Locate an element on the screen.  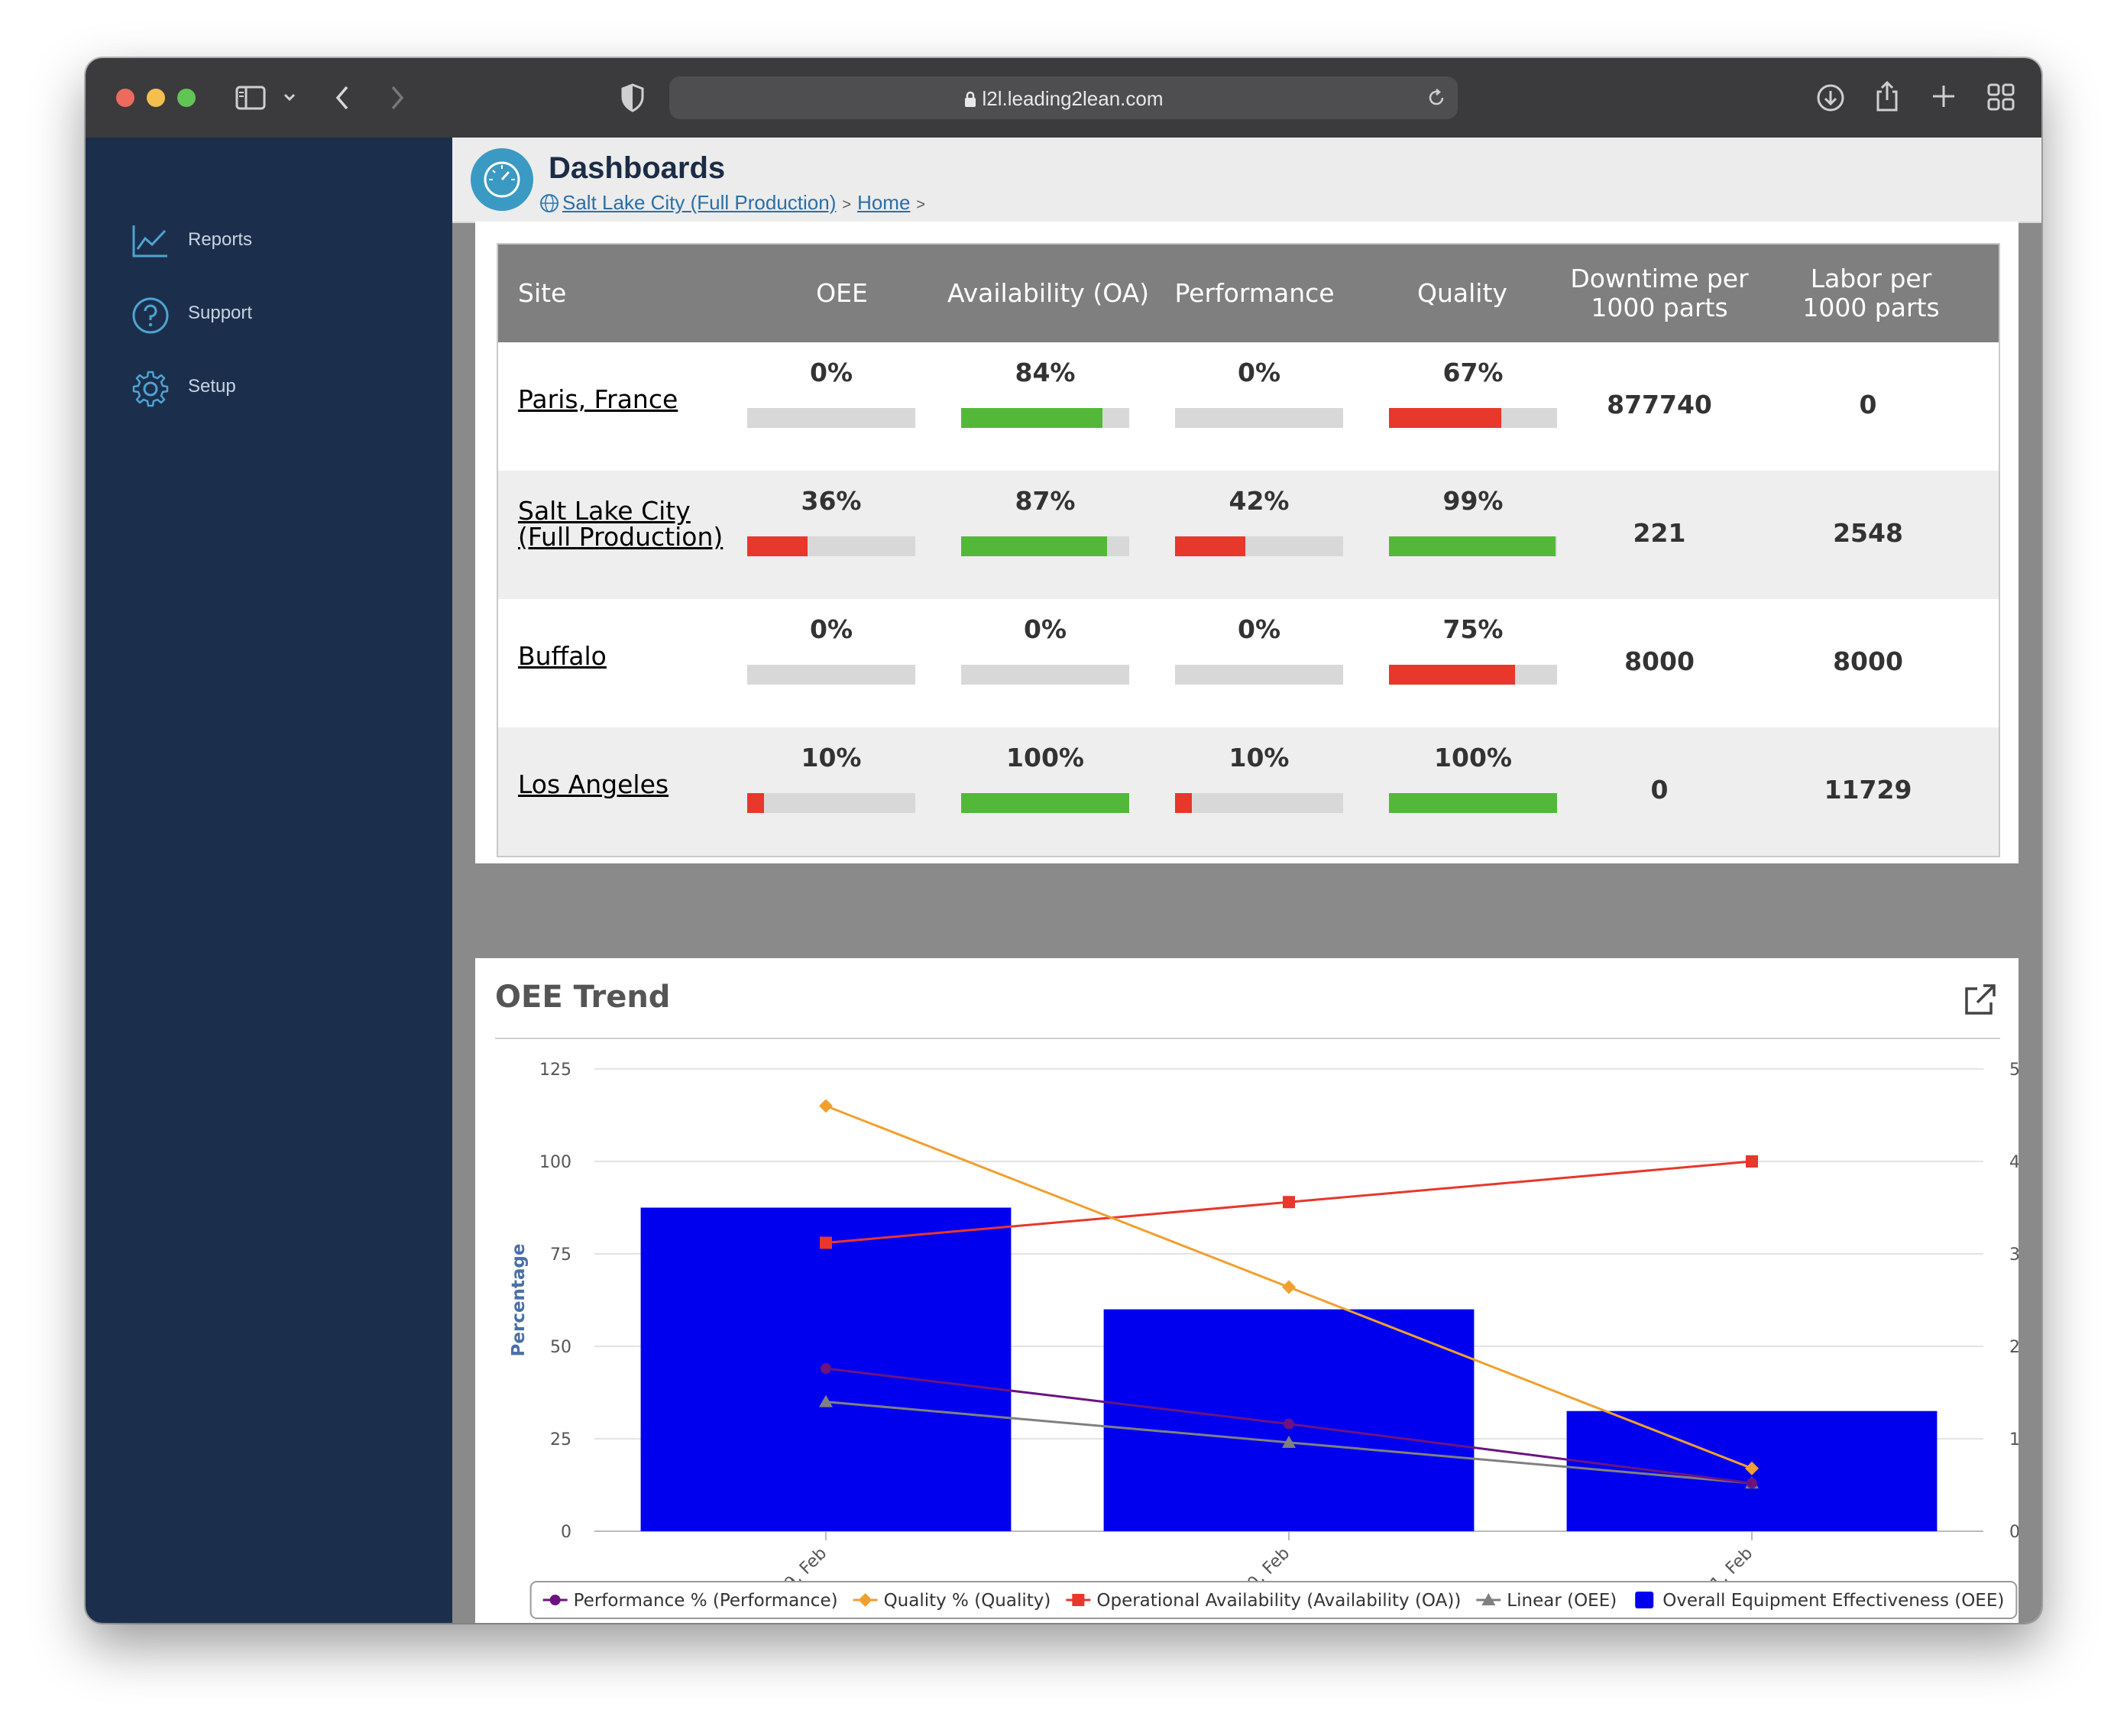
page-title: Dashboards is located at coordinates (637, 168).